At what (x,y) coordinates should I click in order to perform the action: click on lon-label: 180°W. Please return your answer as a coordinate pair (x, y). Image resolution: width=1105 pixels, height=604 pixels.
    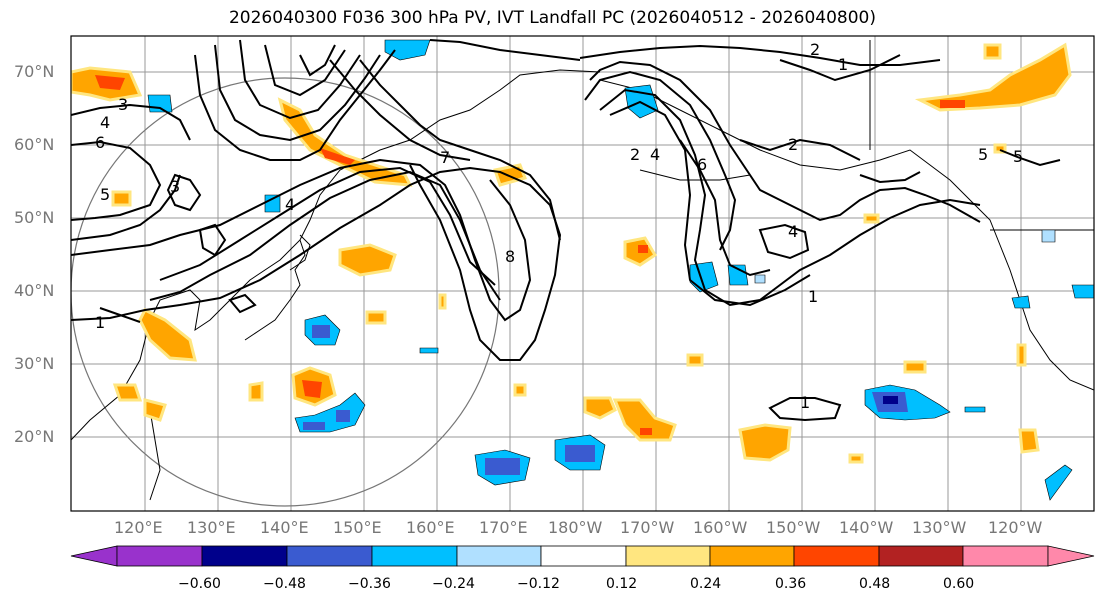
    Looking at the image, I should click on (575, 527).